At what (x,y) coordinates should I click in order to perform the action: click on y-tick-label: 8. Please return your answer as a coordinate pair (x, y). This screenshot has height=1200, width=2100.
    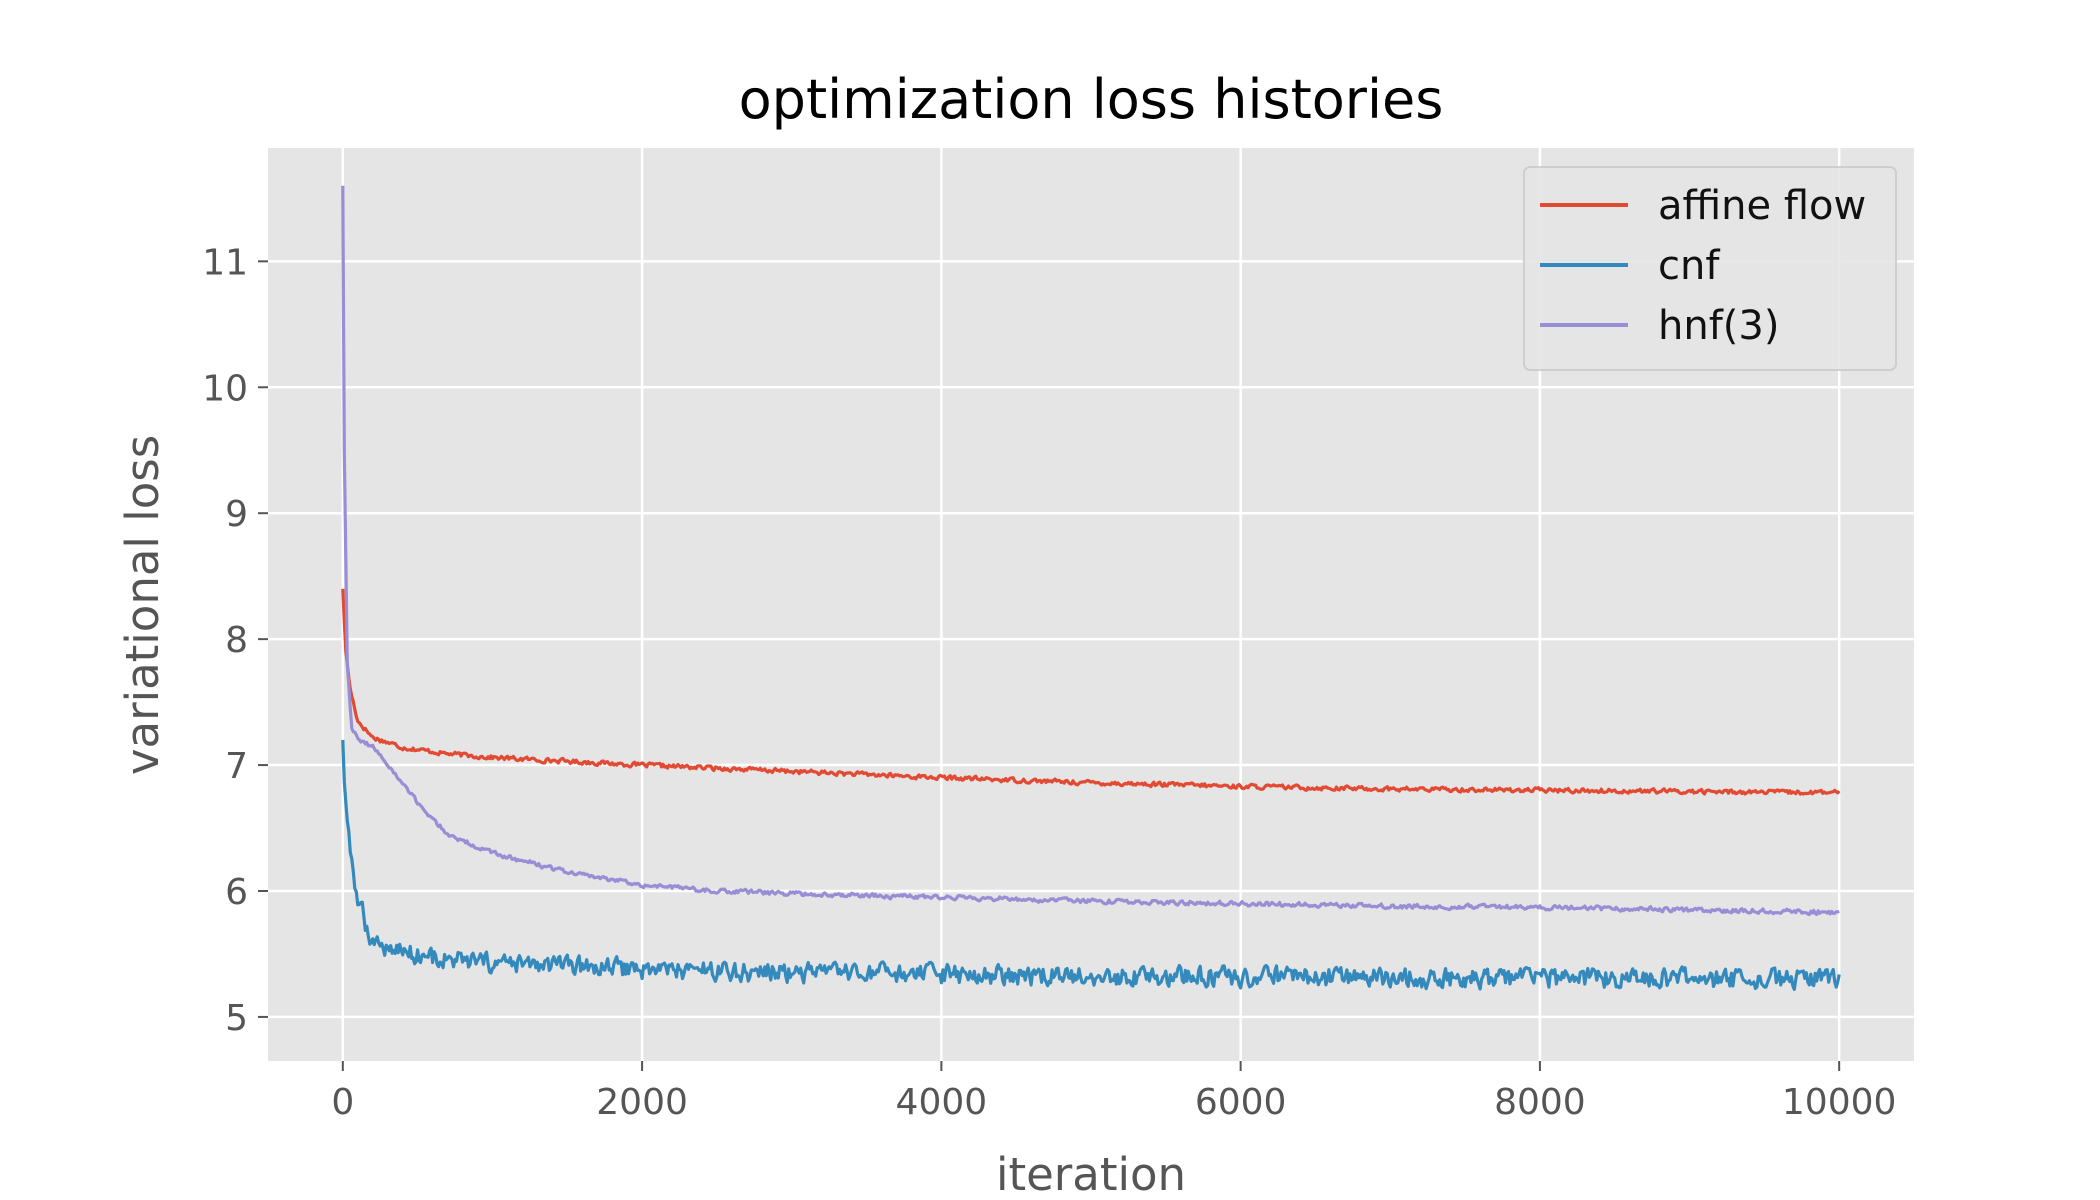
    Looking at the image, I should click on (236, 640).